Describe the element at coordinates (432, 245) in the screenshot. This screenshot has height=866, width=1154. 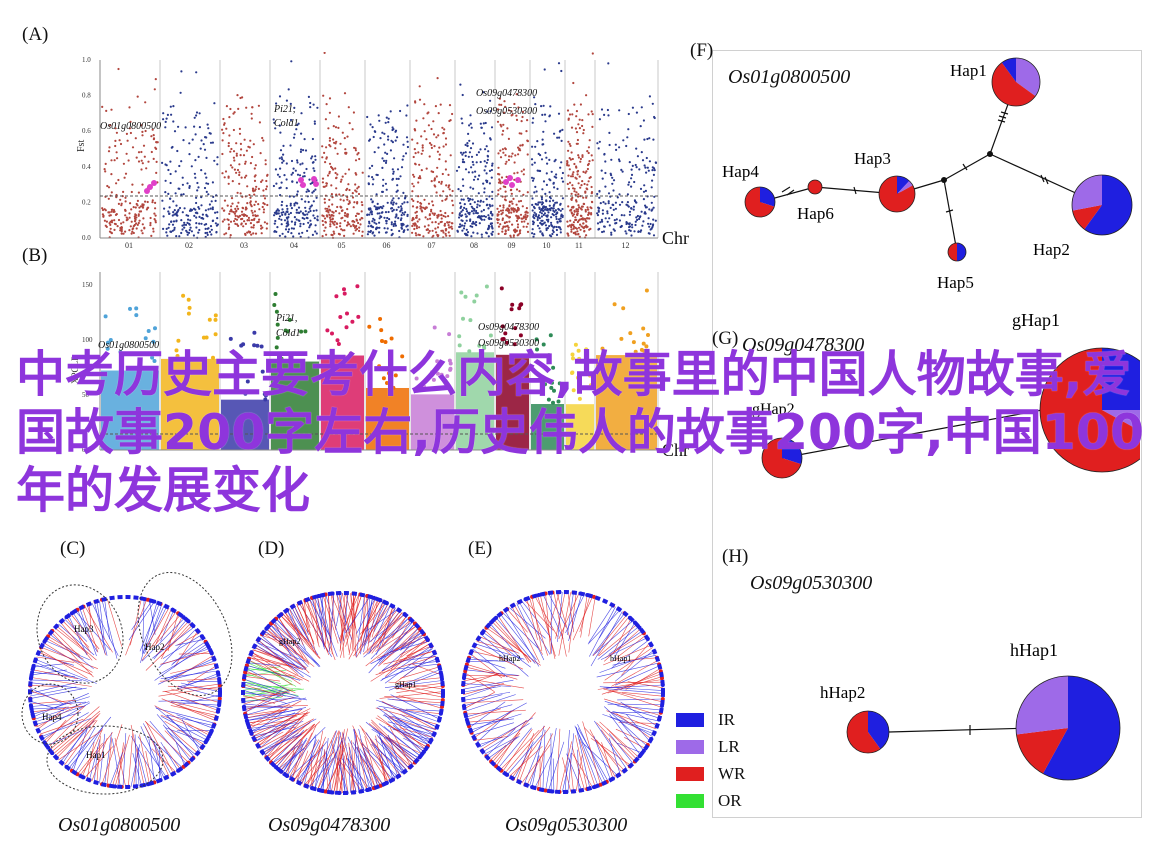
I see `panel-a-xtick: 07` at that location.